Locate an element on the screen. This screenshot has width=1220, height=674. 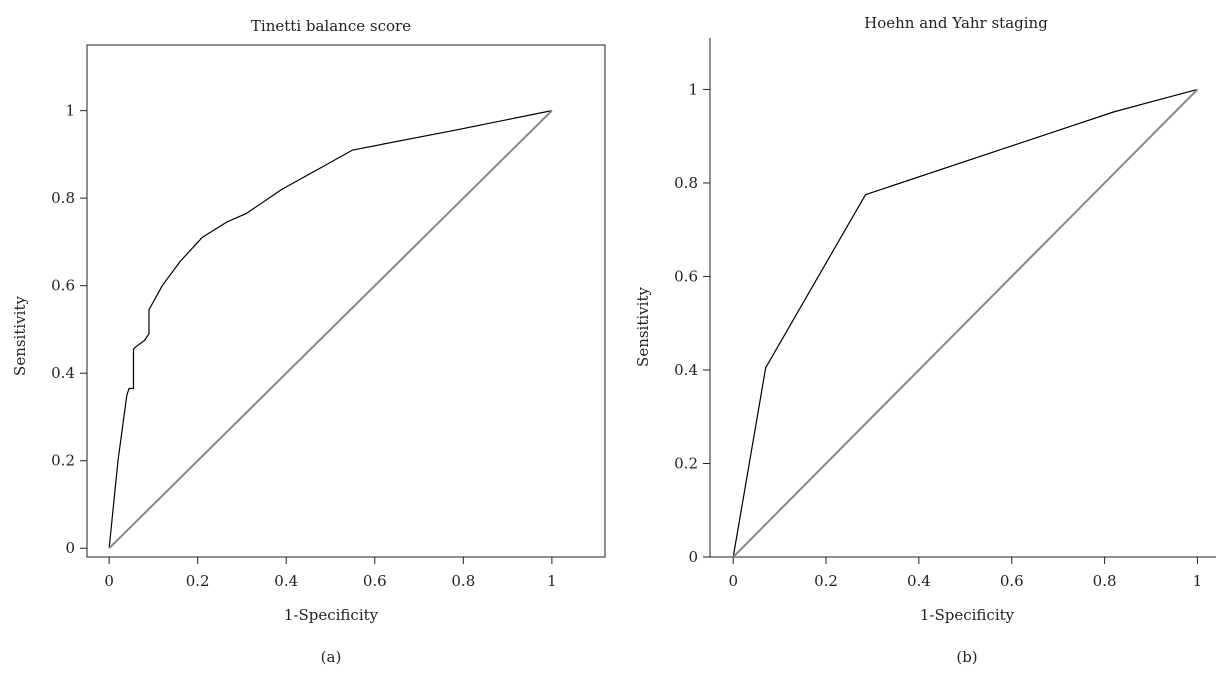
panel-caption: (a) is located at coordinates (331, 657).